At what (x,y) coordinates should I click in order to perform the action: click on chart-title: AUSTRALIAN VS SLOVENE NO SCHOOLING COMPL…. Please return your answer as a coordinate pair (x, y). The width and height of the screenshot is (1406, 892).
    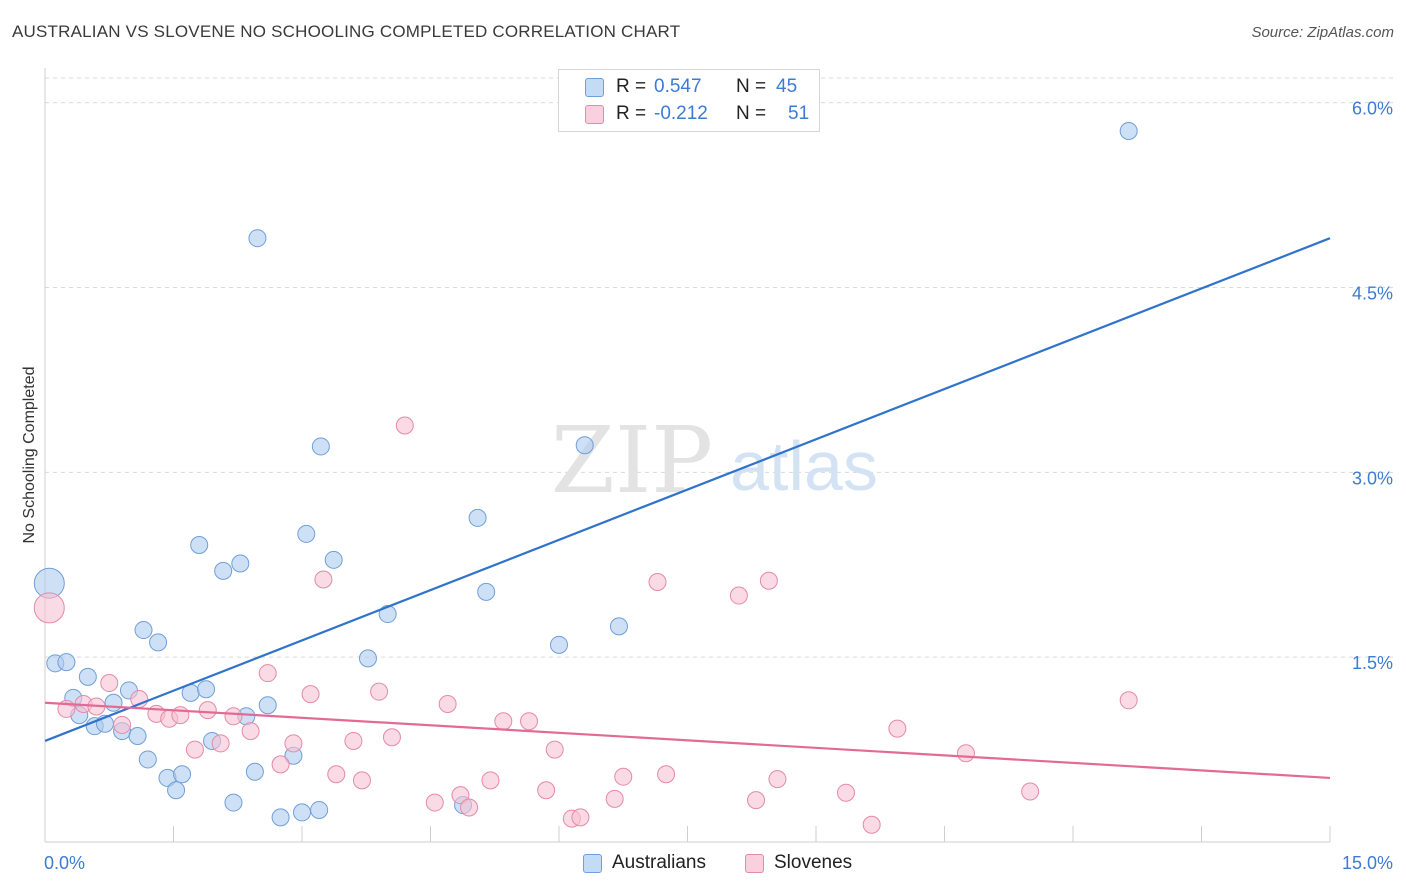
    Looking at the image, I should click on (346, 31).